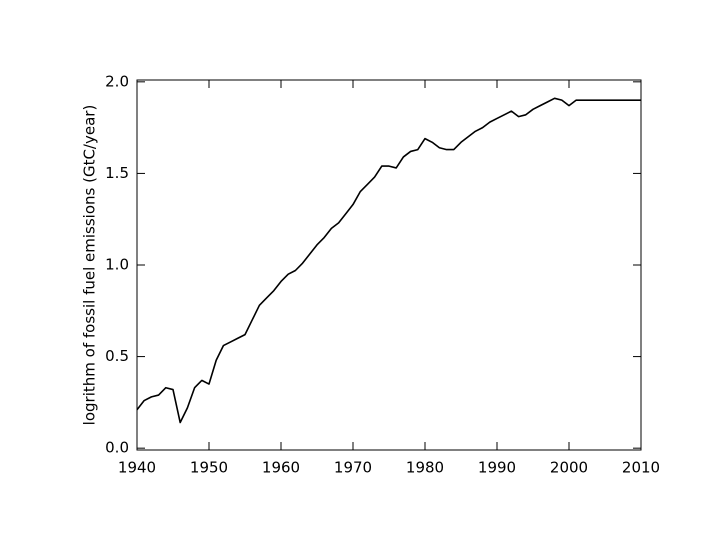  I want to click on x-tick-label: 2000, so click(569, 468).